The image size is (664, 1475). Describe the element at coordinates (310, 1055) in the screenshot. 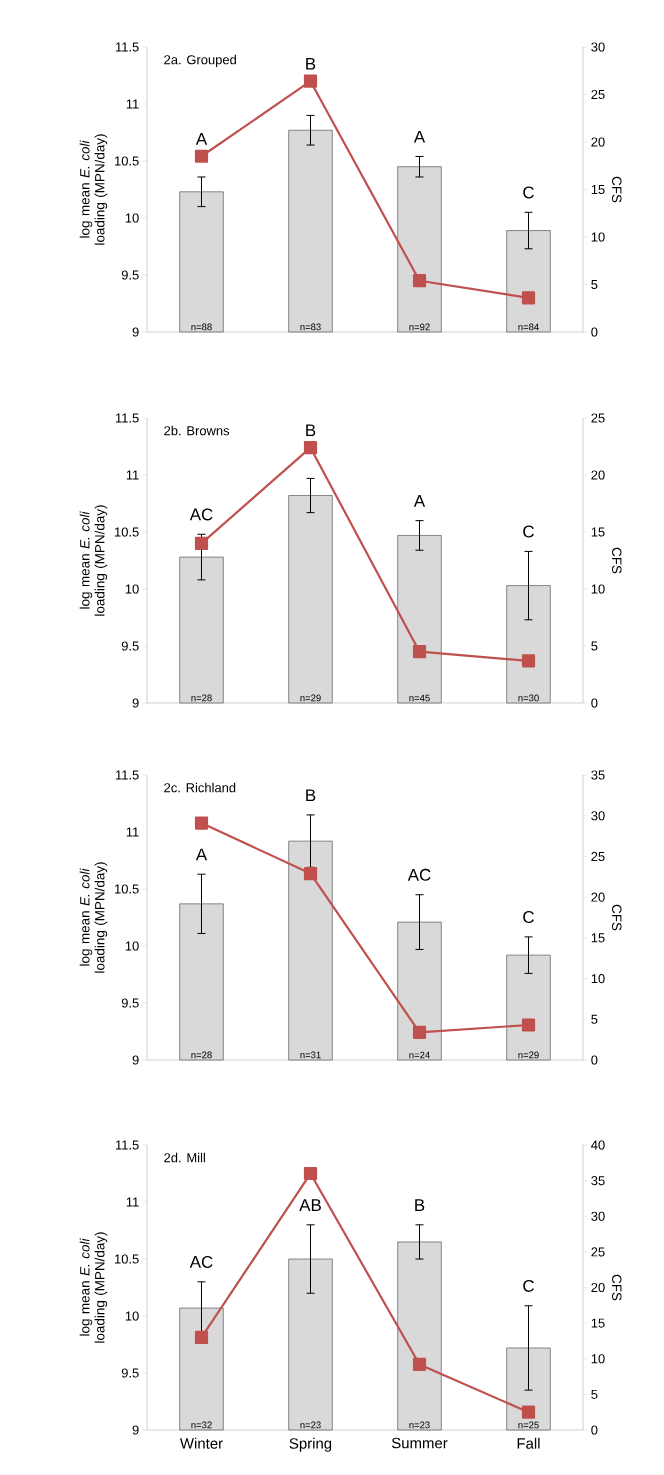

I see `annotation: n=31` at that location.